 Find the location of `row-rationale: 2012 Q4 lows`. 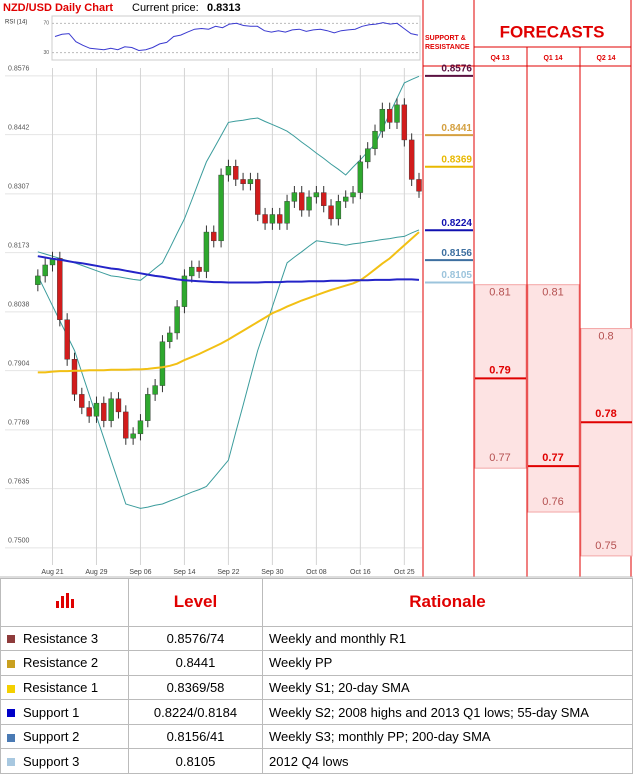

row-rationale: 2012 Q4 lows is located at coordinates (447, 761).